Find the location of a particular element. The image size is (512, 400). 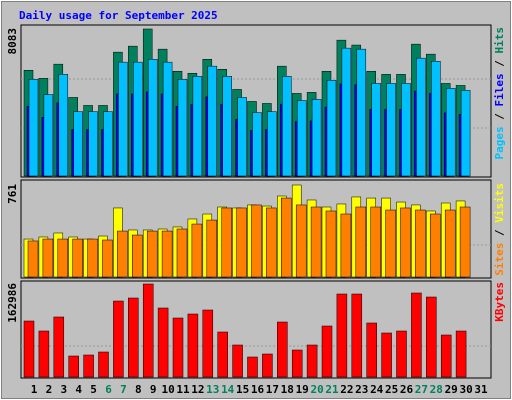

y-max-label: 162986 is located at coordinates (12, 303).